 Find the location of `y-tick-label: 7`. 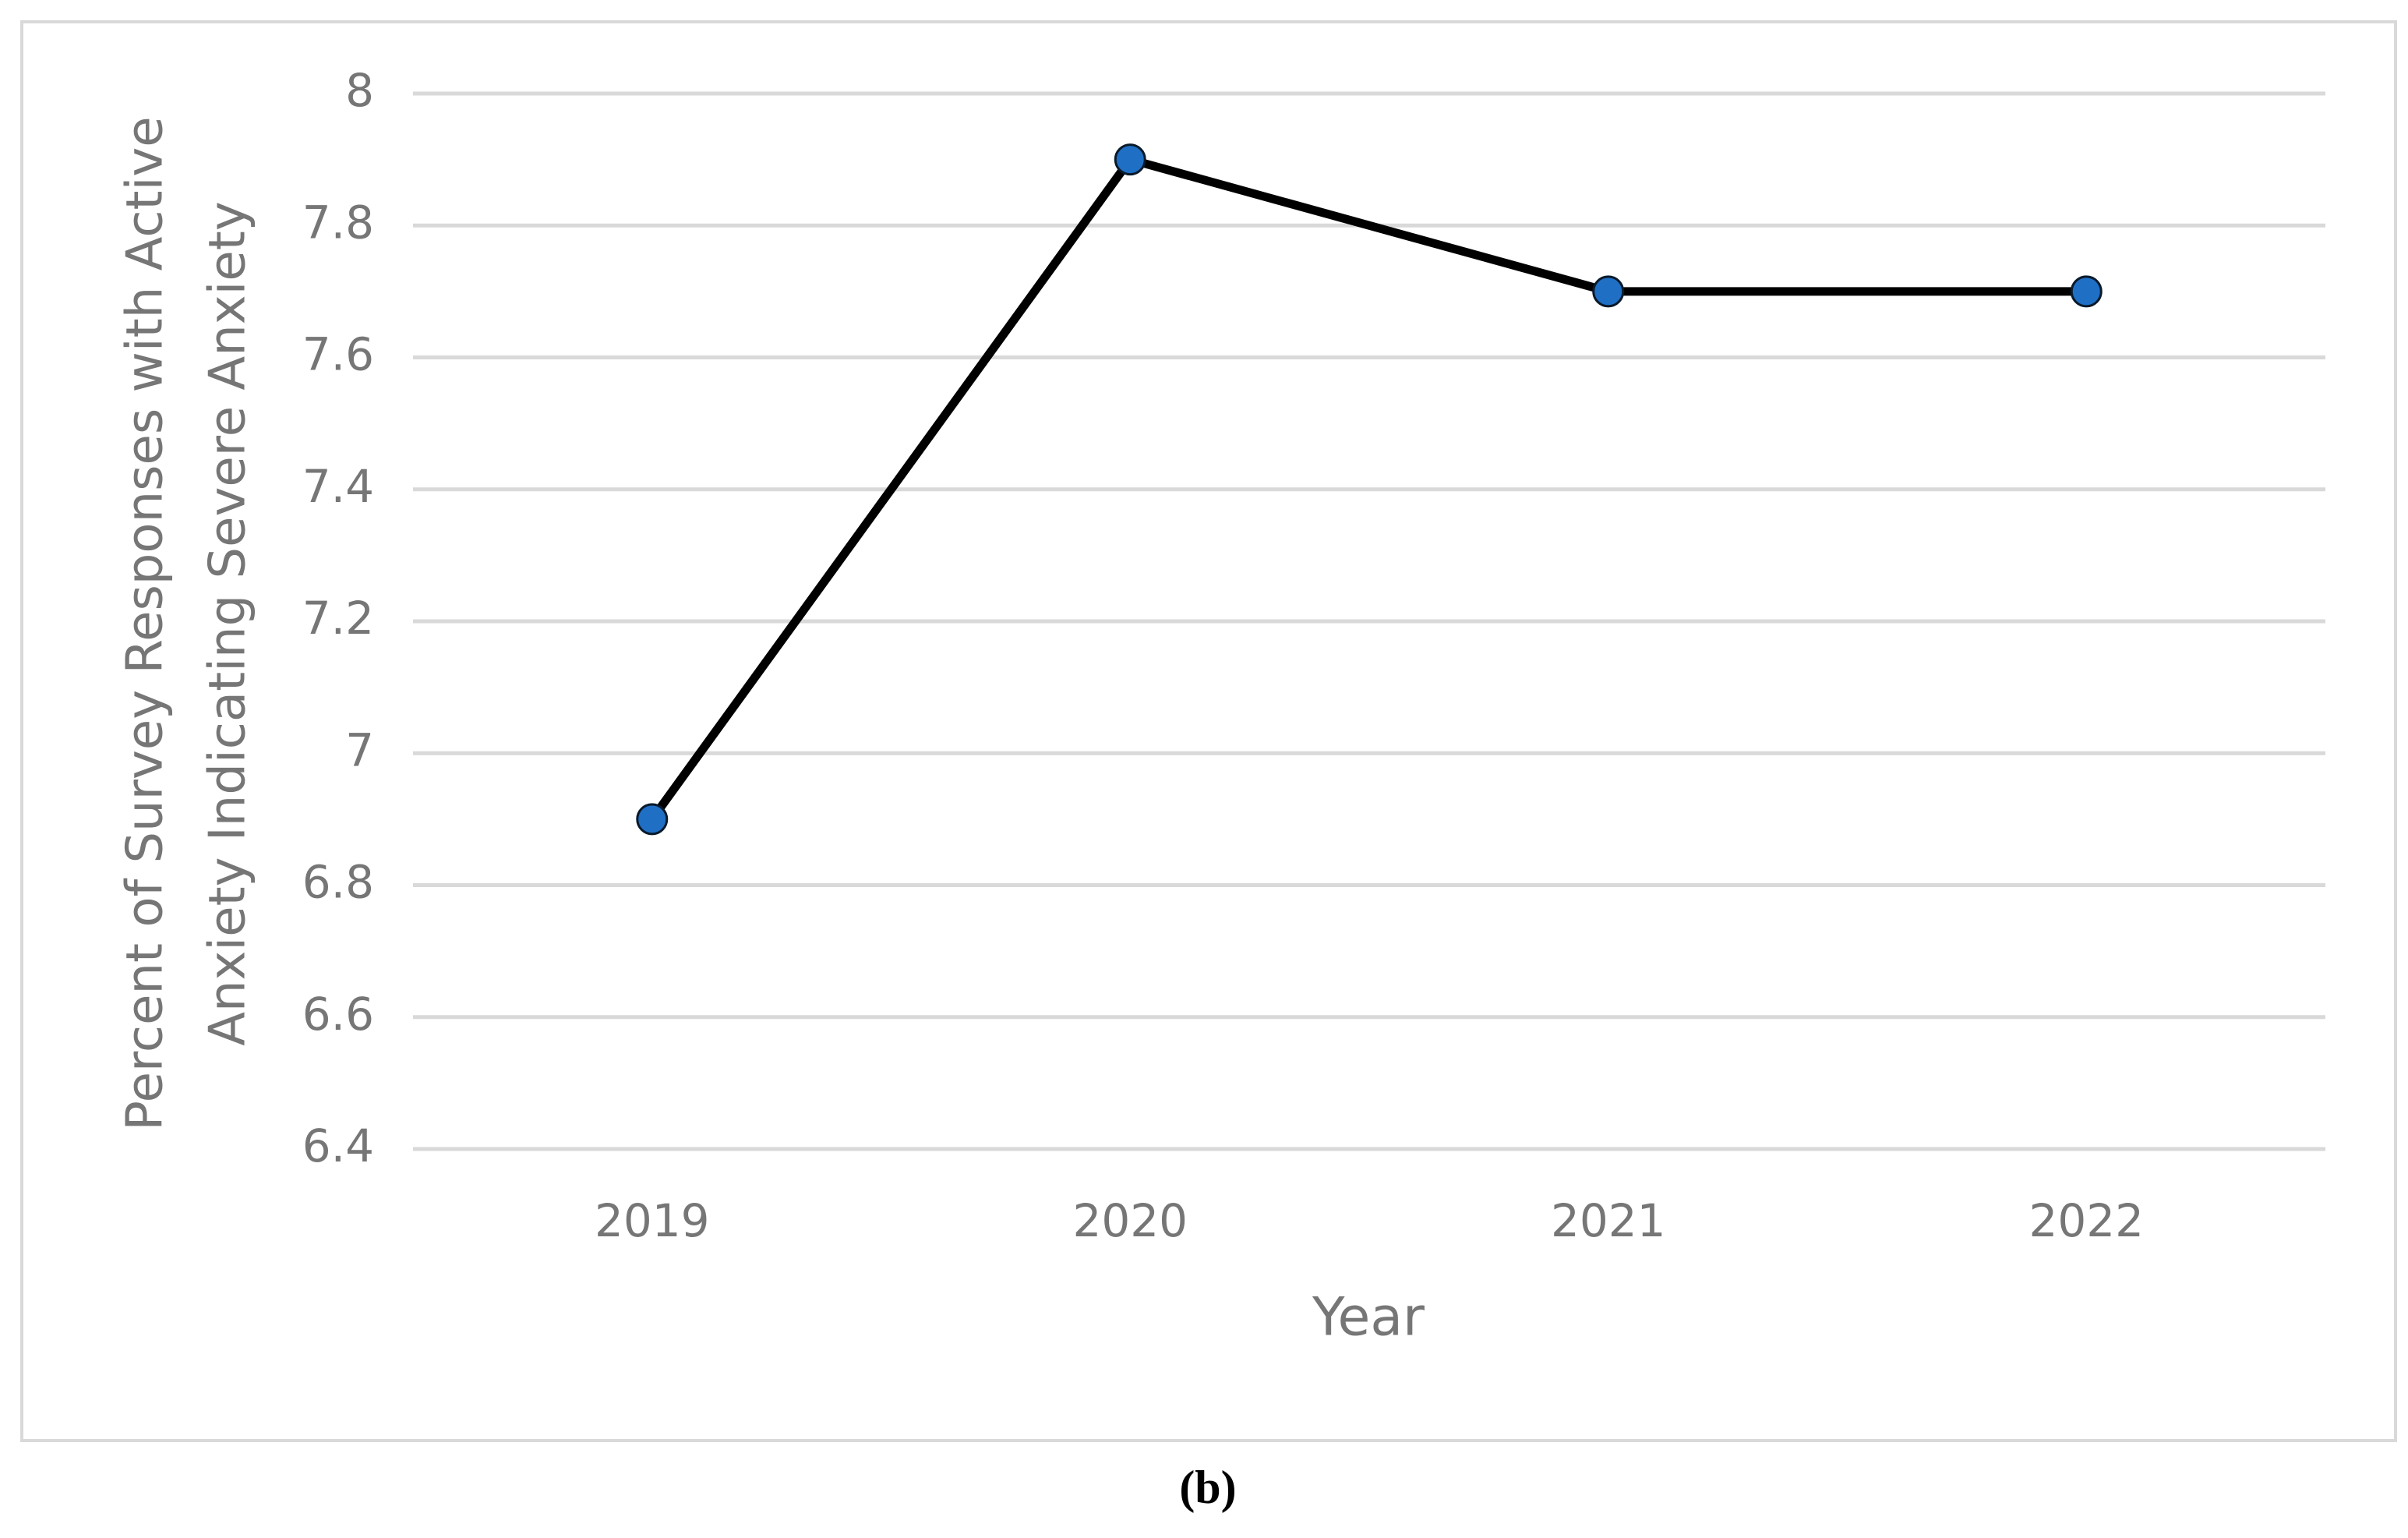

y-tick-label: 7 is located at coordinates (359, 749).